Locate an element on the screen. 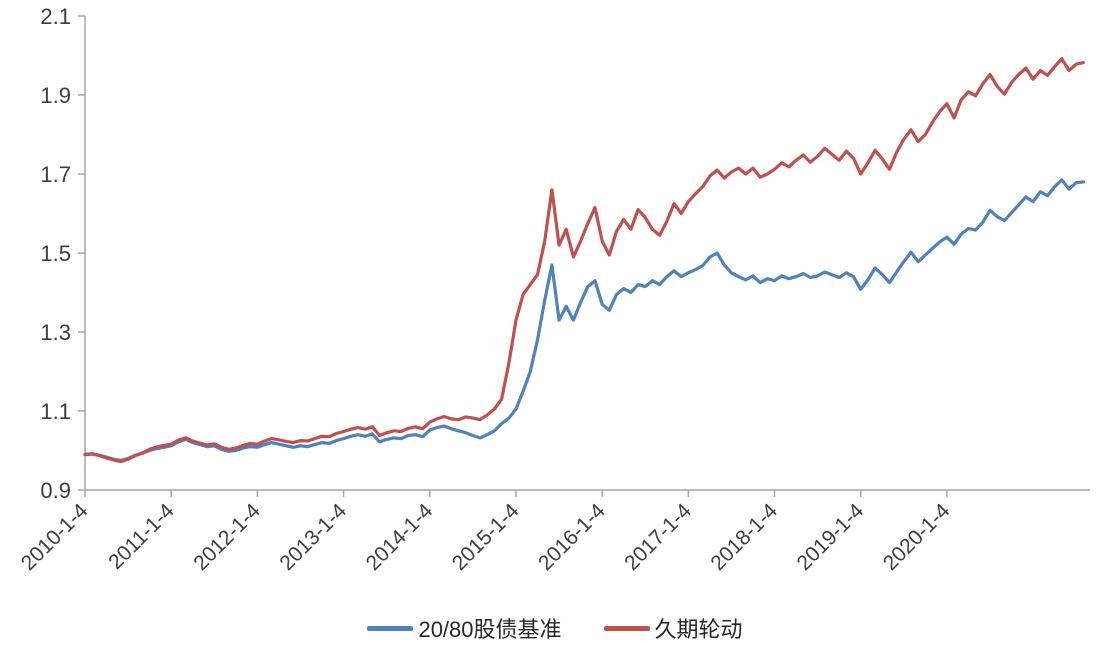 This screenshot has width=1110, height=660. x-tick-label: 2017-1-4 is located at coordinates (658, 537).